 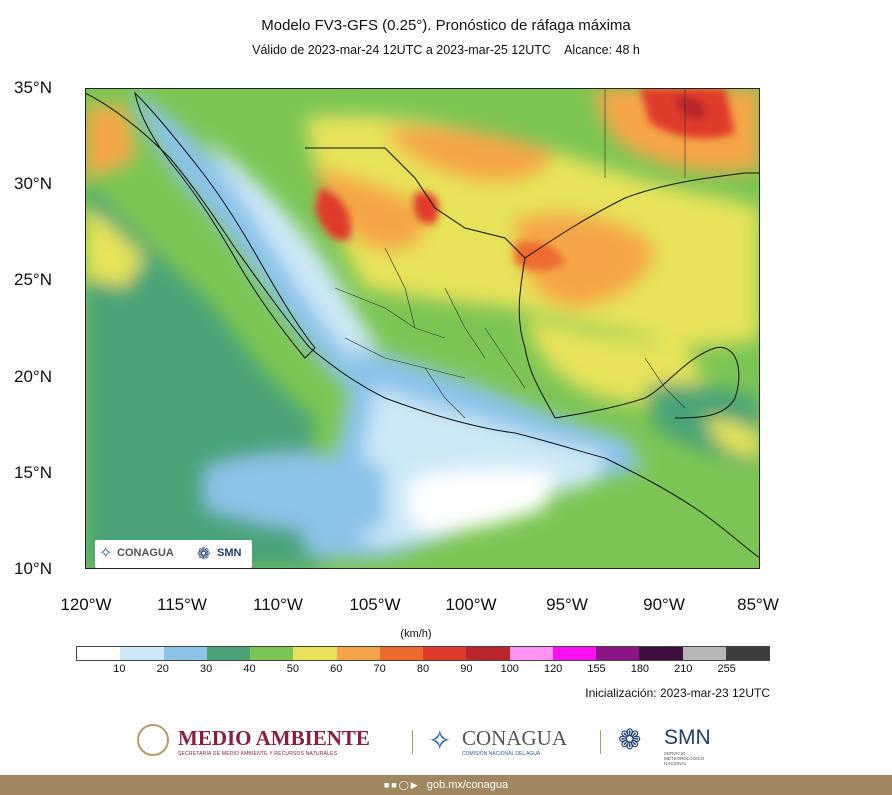 What do you see at coordinates (153, 740) in the screenshot?
I see `seal-icon` at bounding box center [153, 740].